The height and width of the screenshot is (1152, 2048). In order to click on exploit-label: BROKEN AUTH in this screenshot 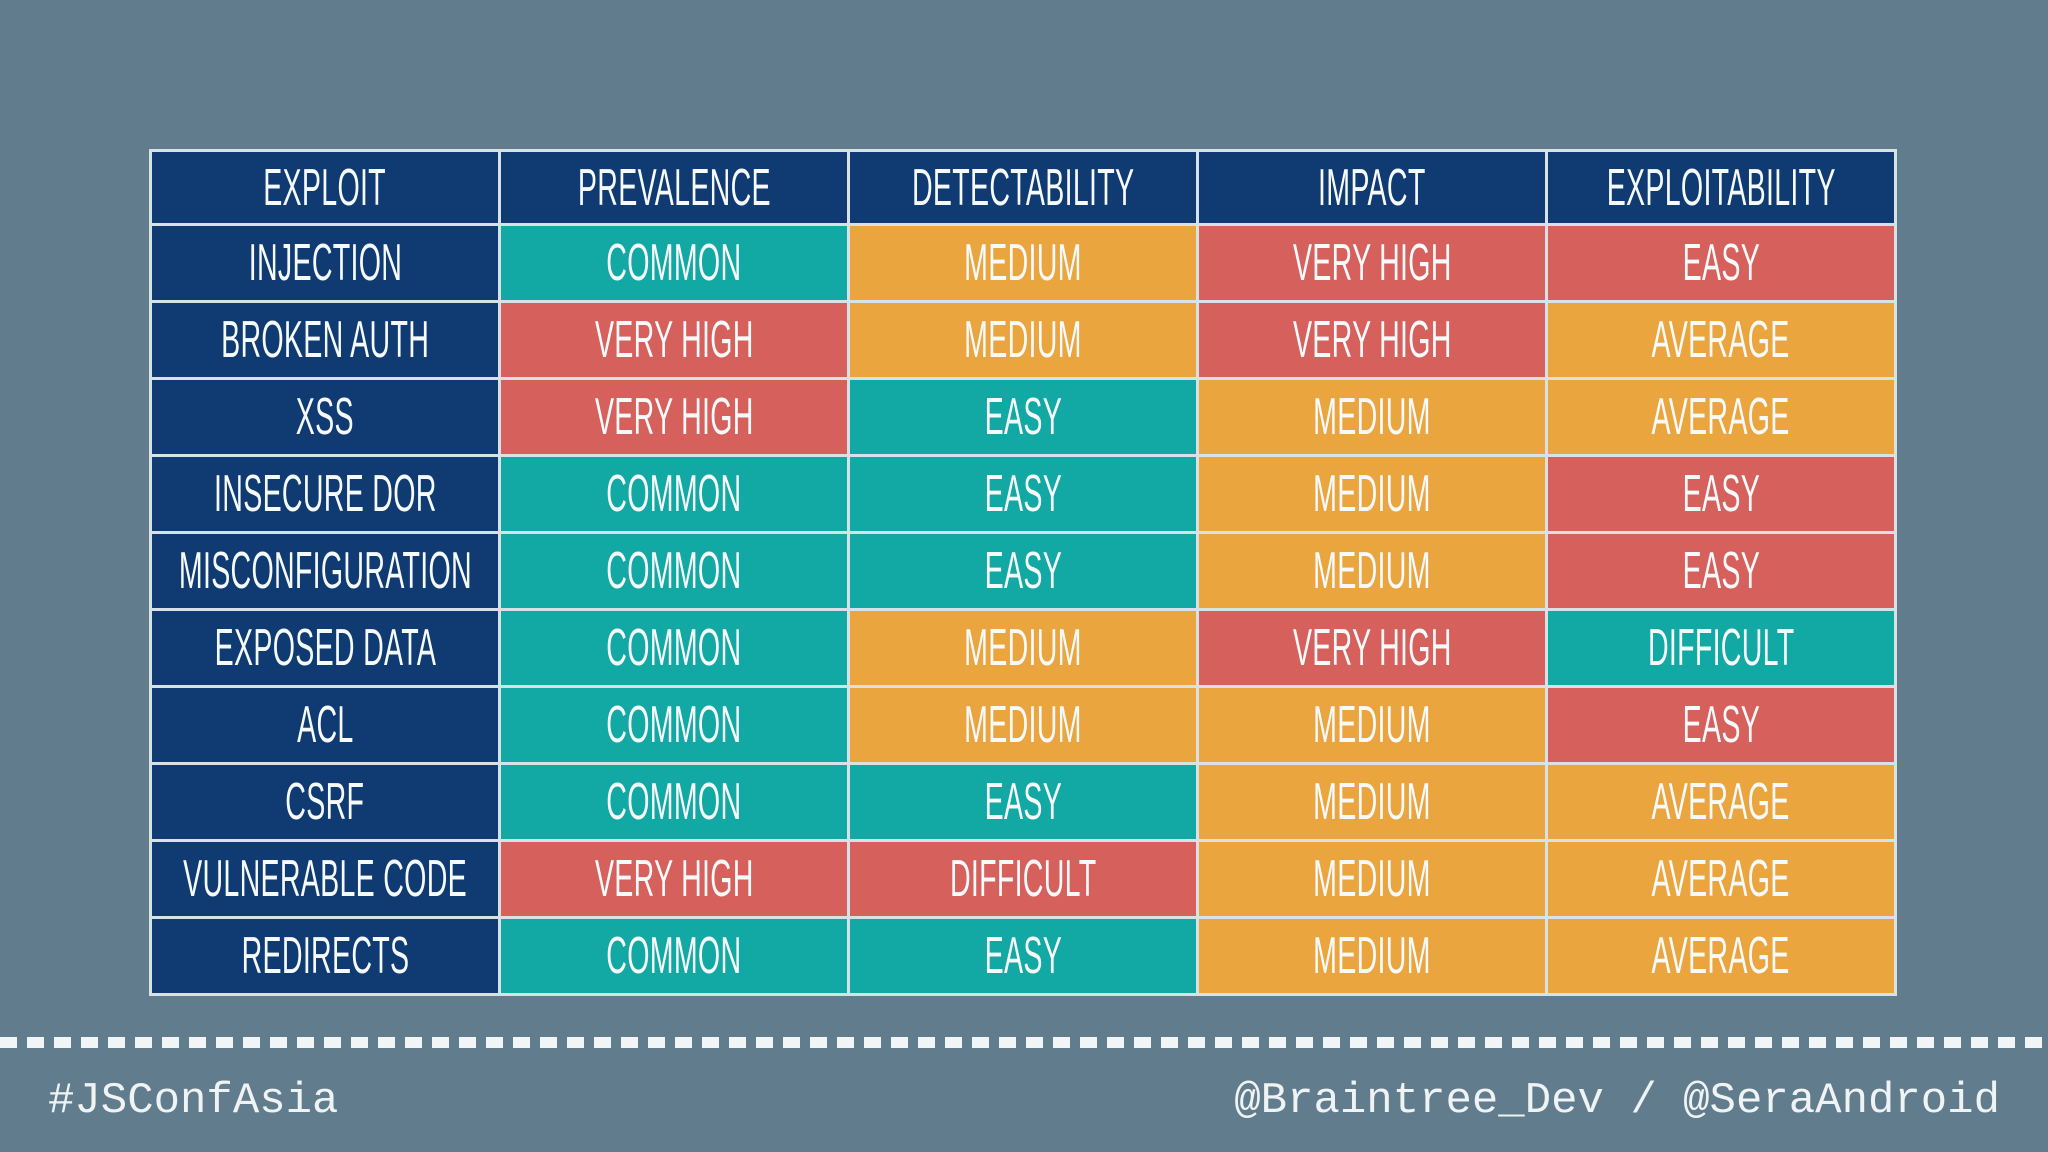, I will do `click(325, 340)`.